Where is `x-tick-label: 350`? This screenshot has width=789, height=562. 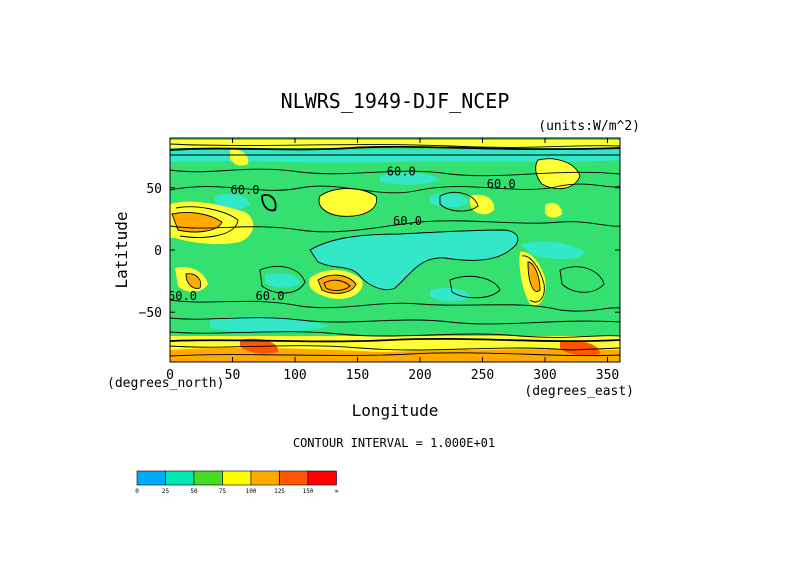 x-tick-label: 350 is located at coordinates (607, 375).